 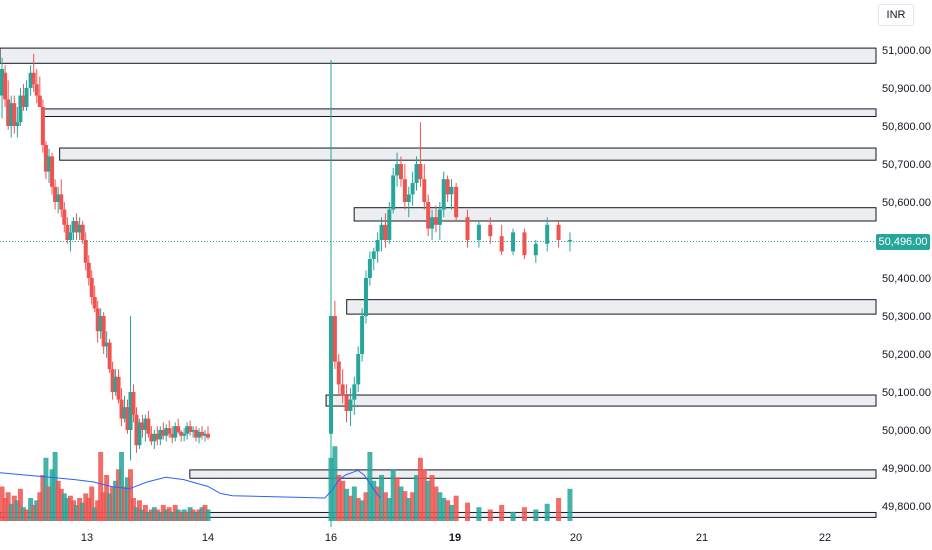 What do you see at coordinates (906, 469) in the screenshot?
I see `price-tick-label: 49,900.00` at bounding box center [906, 469].